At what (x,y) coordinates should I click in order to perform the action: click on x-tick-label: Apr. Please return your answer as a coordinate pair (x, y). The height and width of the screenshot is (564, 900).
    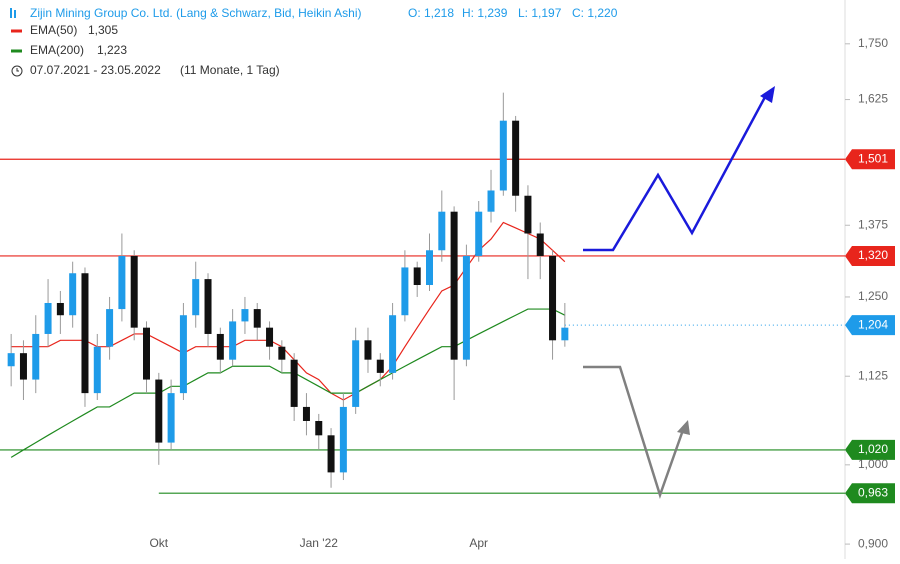
    Looking at the image, I should click on (478, 543).